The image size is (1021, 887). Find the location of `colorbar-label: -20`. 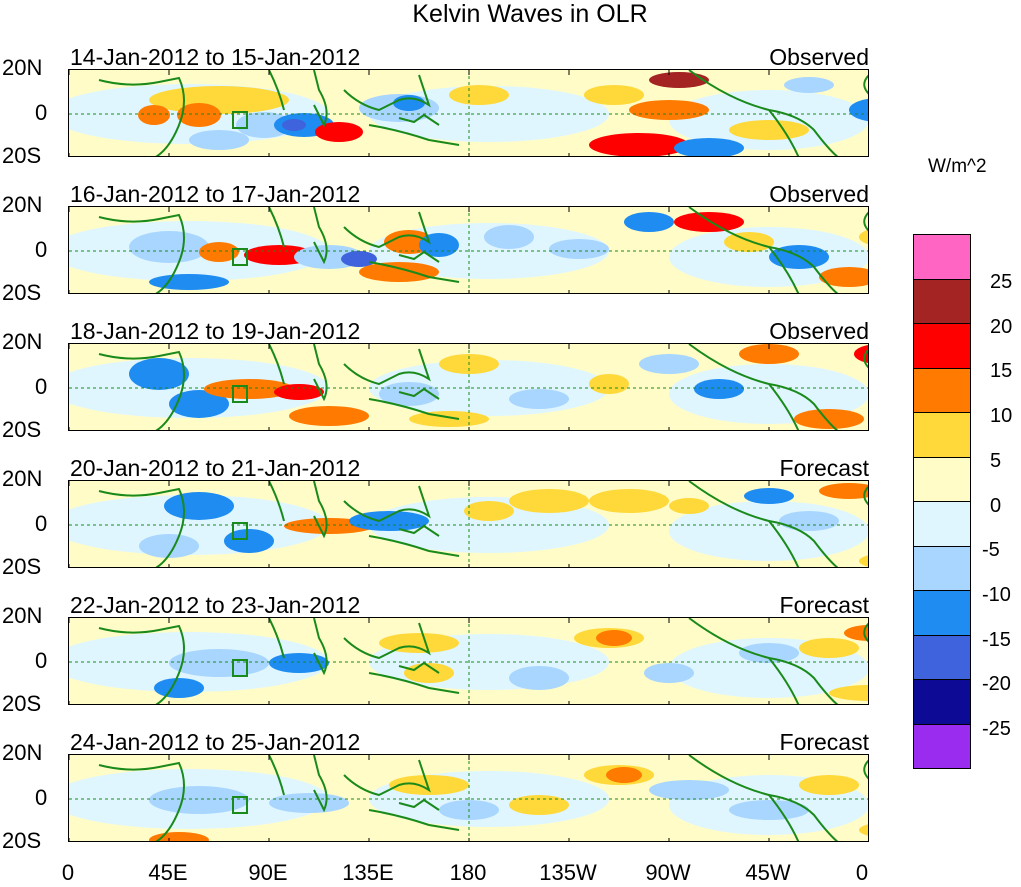

colorbar-label: -20 is located at coordinates (996, 684).